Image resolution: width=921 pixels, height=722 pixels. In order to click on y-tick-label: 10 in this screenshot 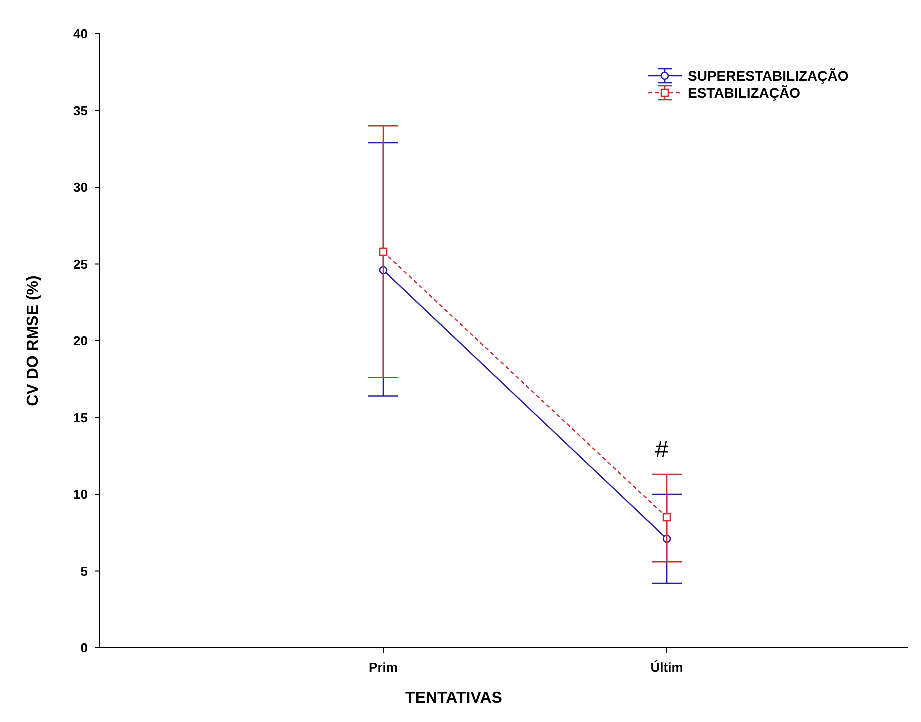, I will do `click(81, 494)`.